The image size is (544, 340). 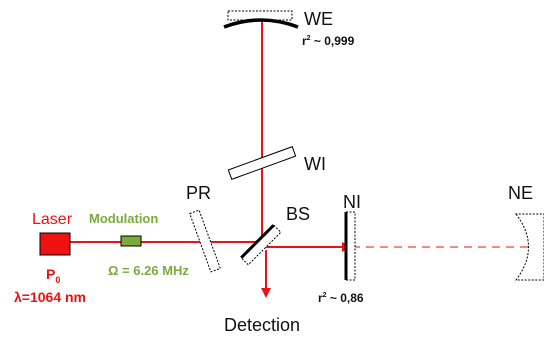 I want to click on beam-detection-arrowhead, so click(x=266, y=293).